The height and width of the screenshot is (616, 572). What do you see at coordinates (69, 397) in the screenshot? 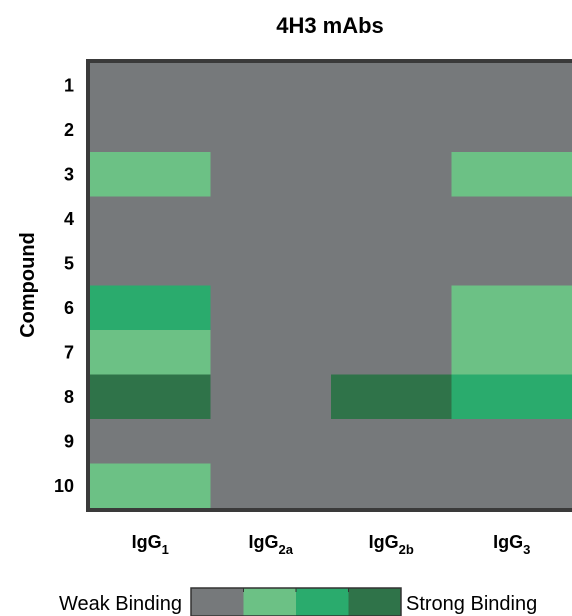
I see `row-tick-label: 8` at bounding box center [69, 397].